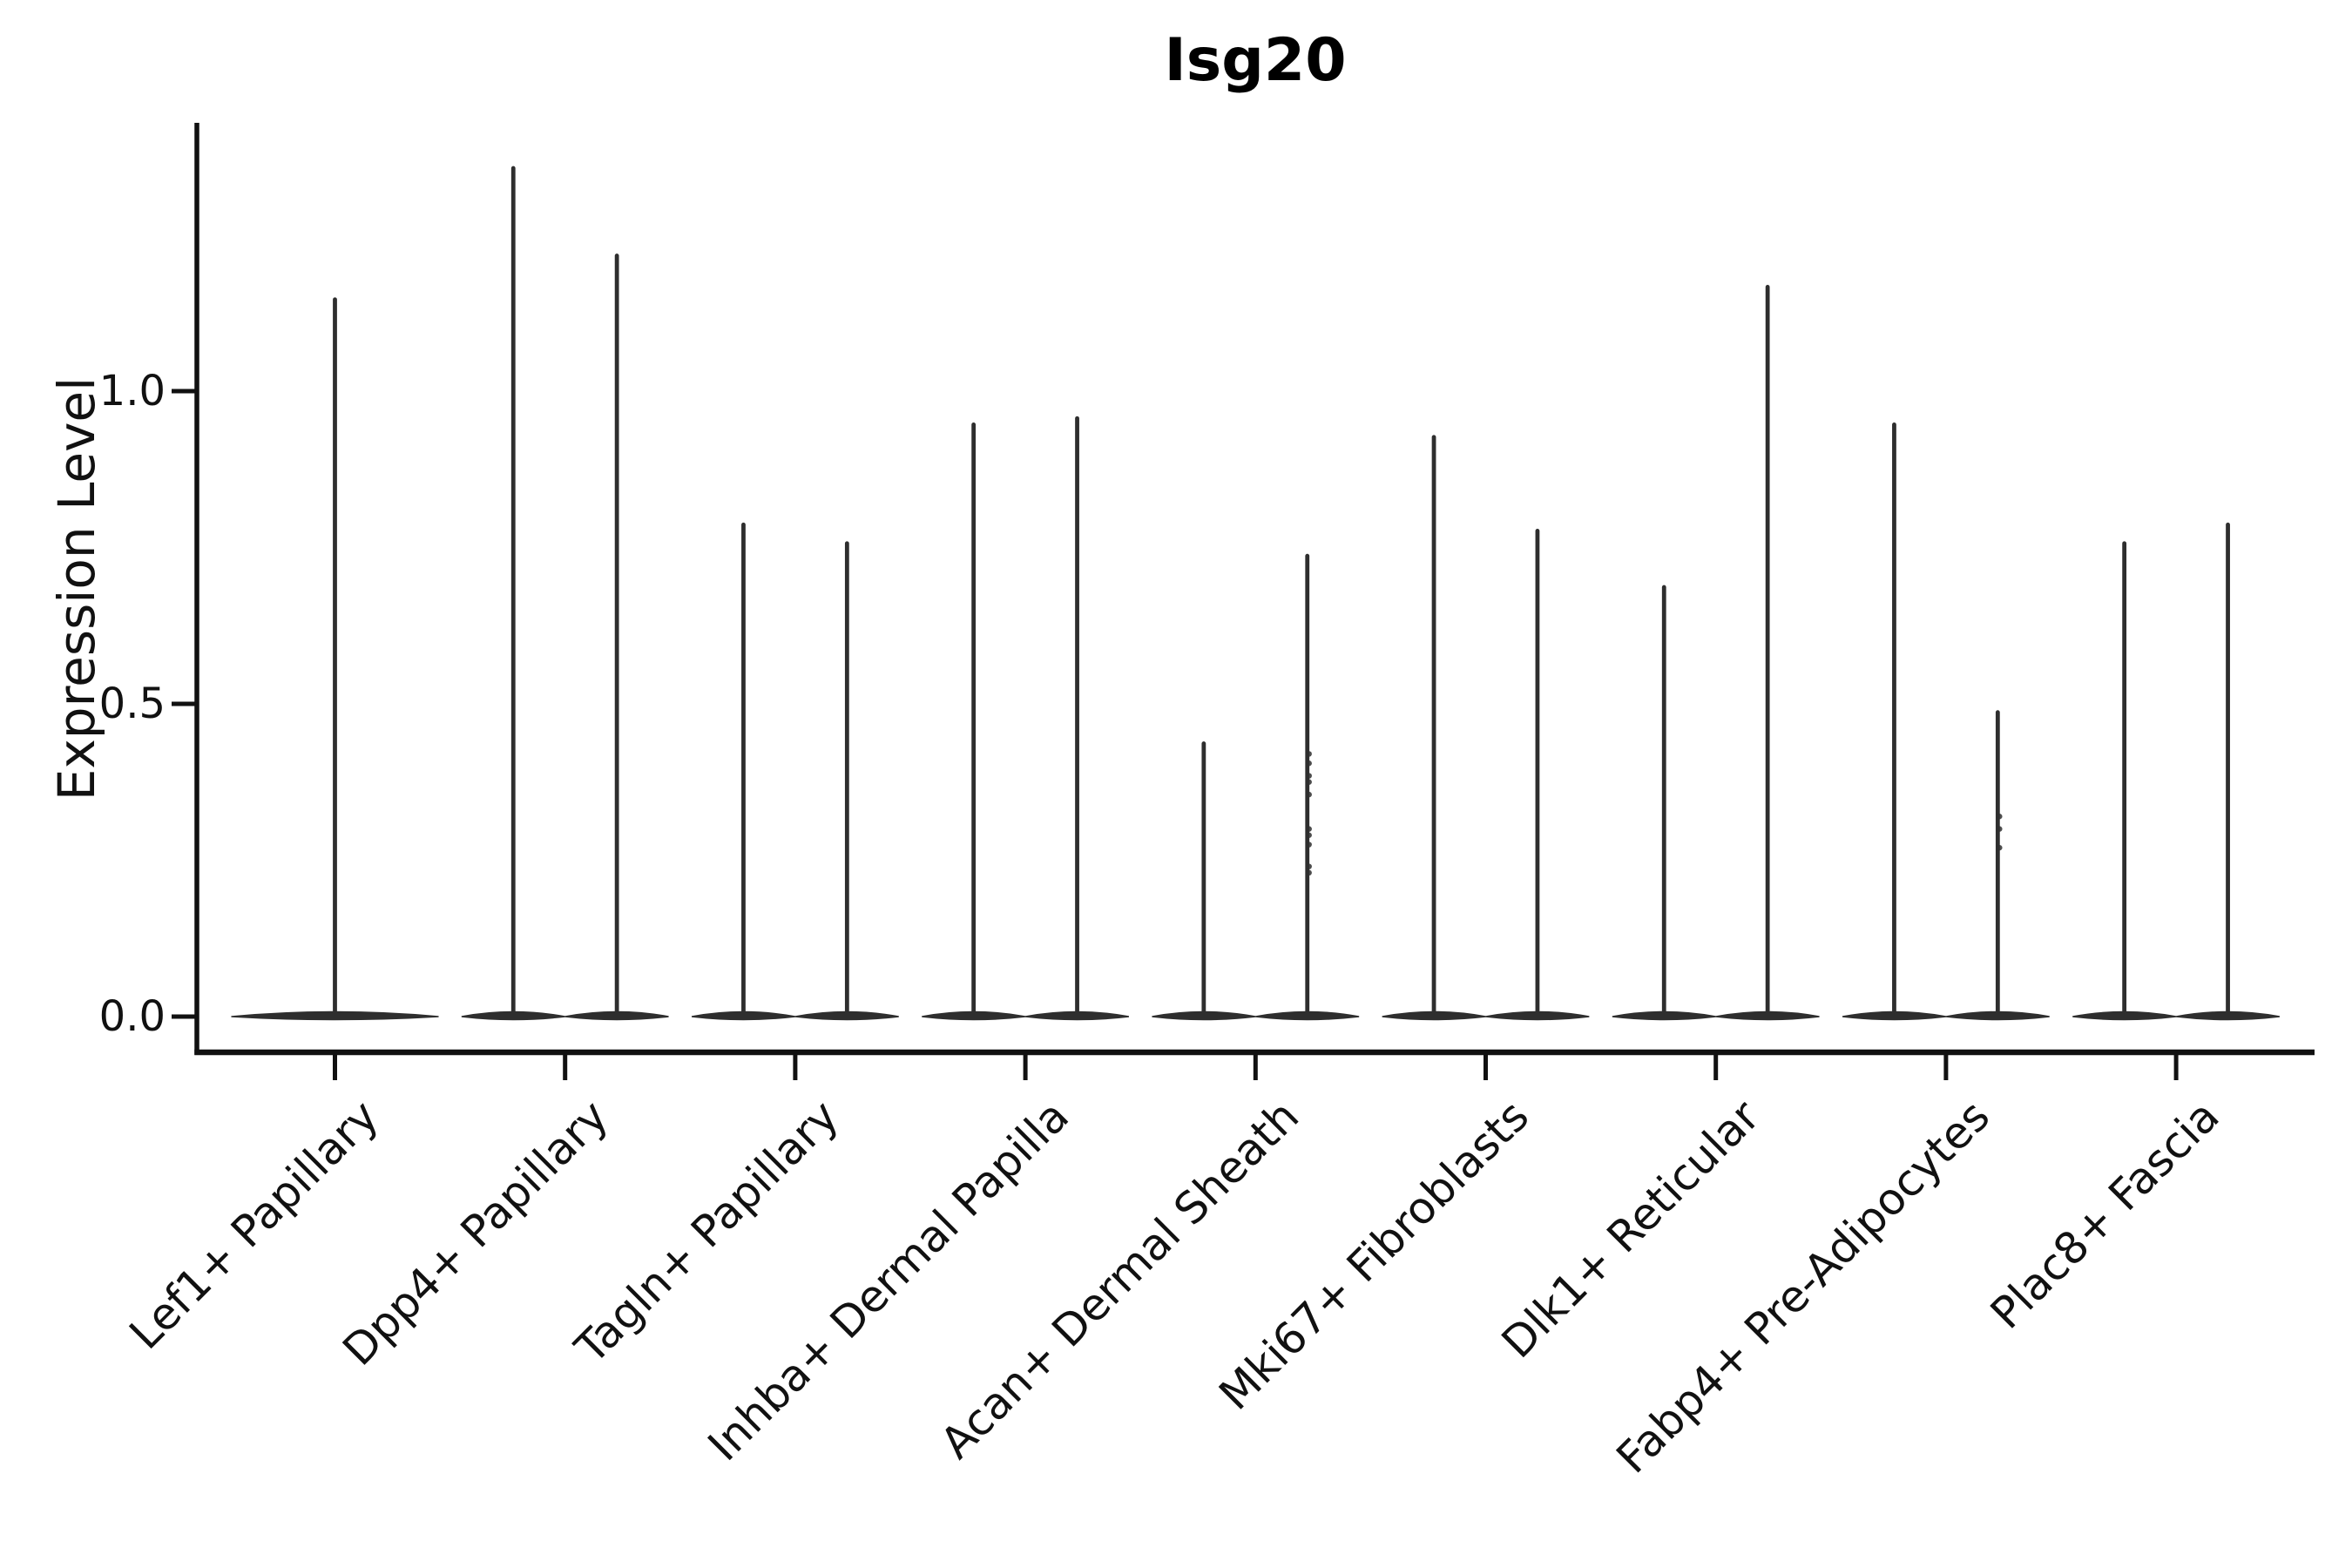 The width and height of the screenshot is (2352, 1568). What do you see at coordinates (1255, 61) in the screenshot?
I see `chart-title: Isg20` at bounding box center [1255, 61].